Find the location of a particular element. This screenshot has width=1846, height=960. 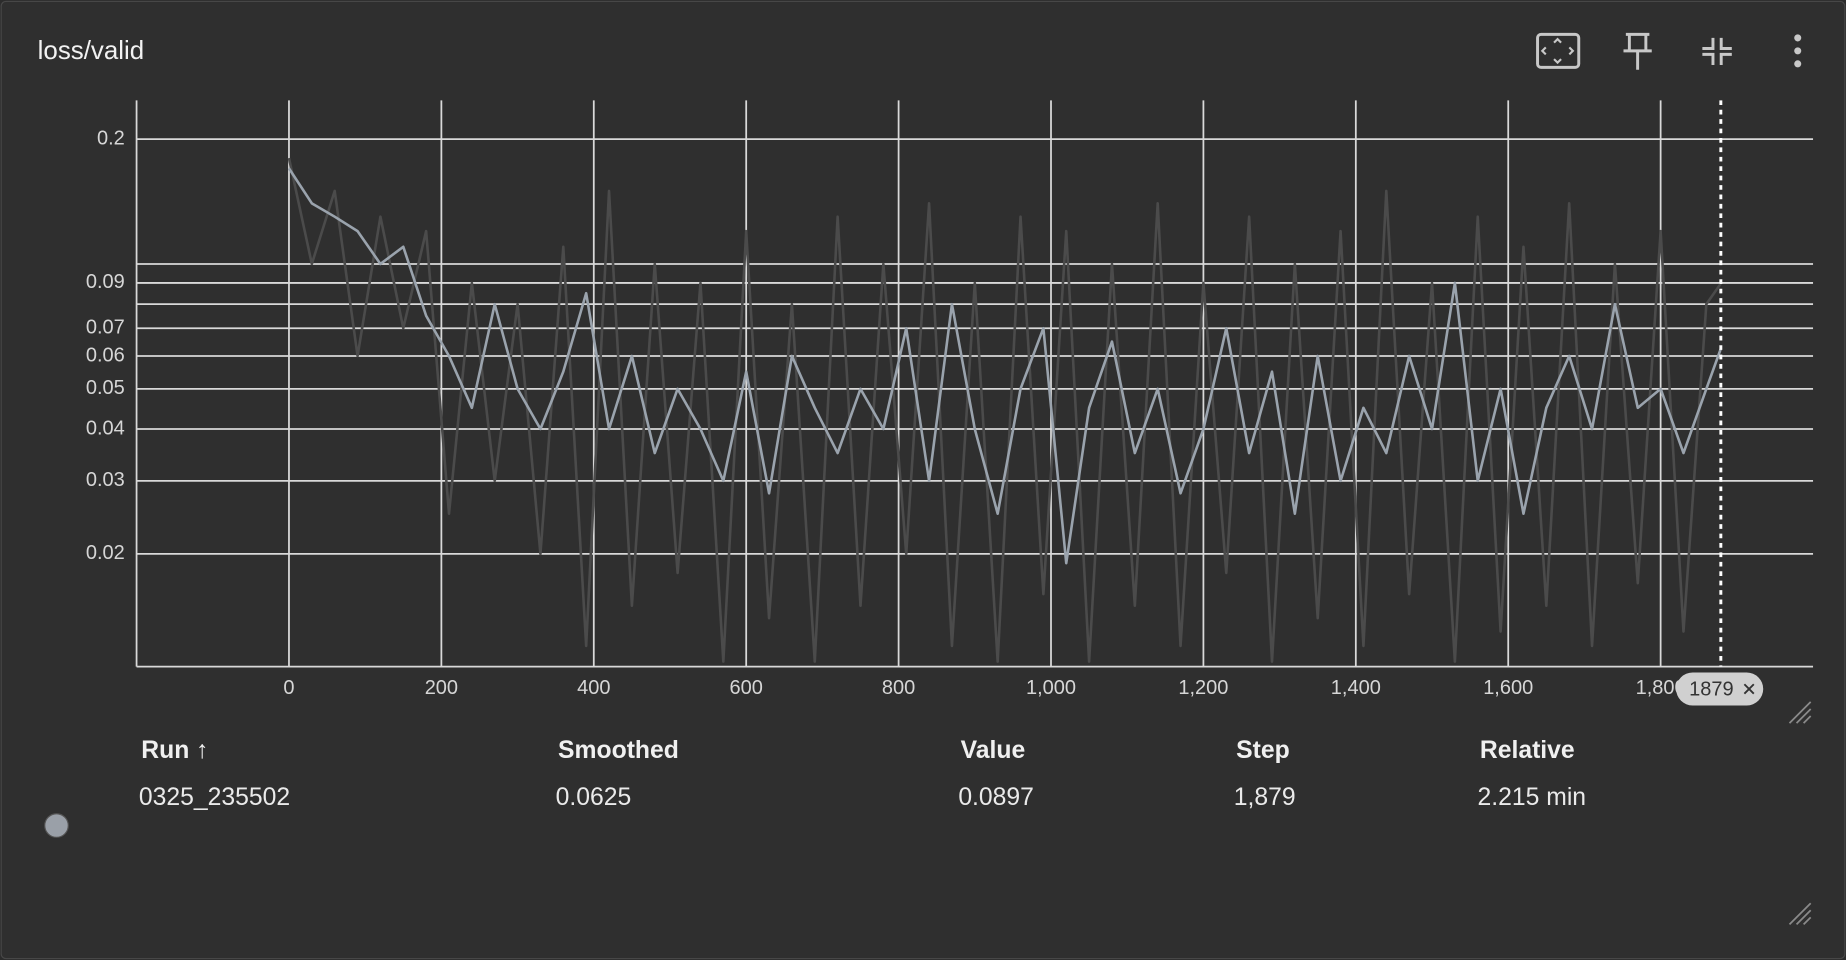

y-tick-label: 0.06 is located at coordinates (105, 355).